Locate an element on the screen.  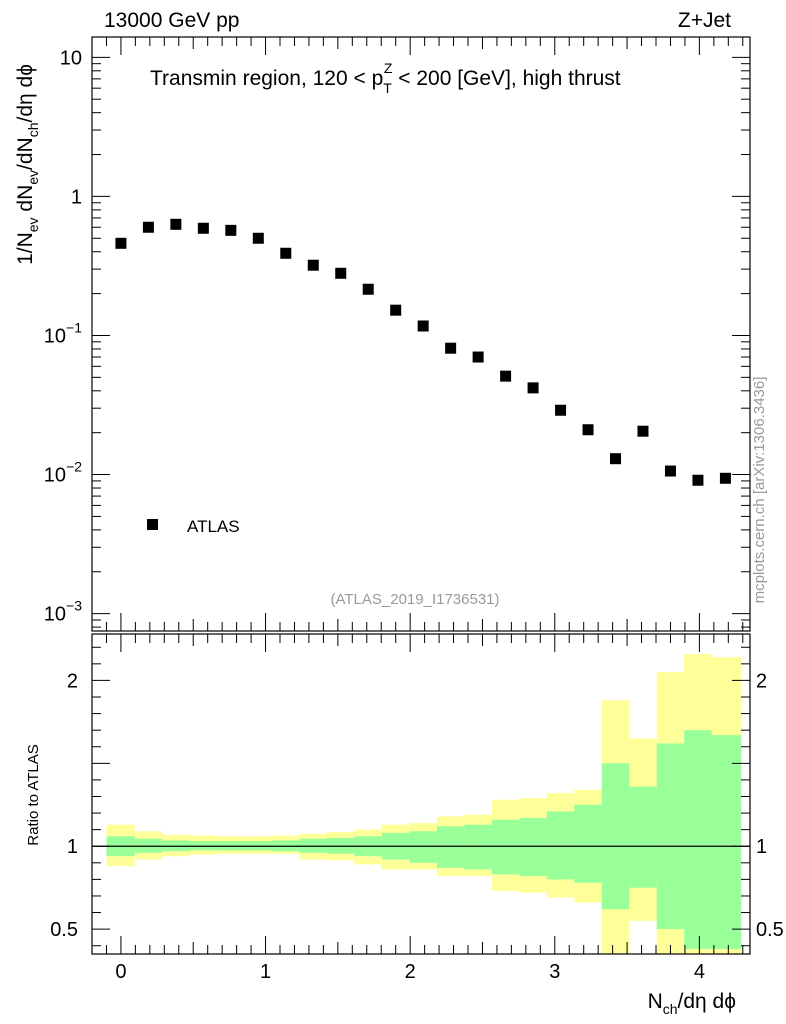
x-tick-label: 3 is located at coordinates (554, 972).